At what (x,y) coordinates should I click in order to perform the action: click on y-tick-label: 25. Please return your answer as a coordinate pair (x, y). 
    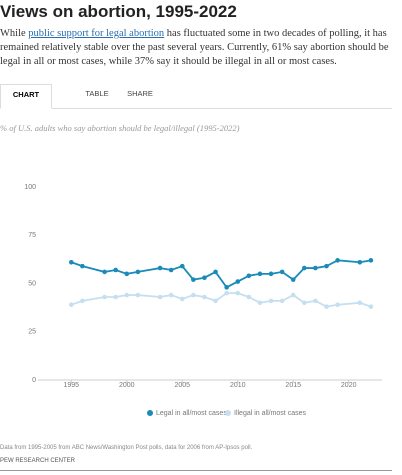
    Looking at the image, I should click on (32, 332).